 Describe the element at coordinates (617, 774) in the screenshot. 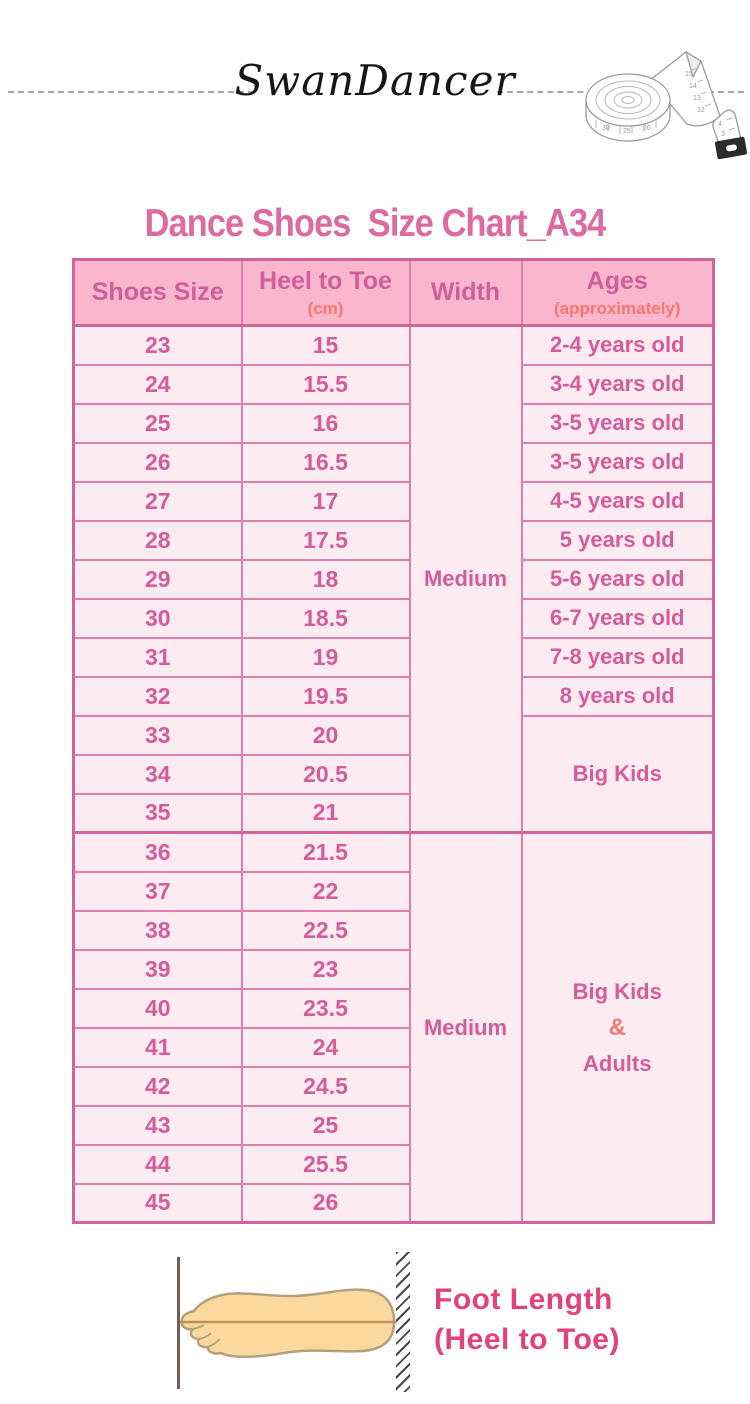

I see `age-group-big-kids: Big Kids` at that location.